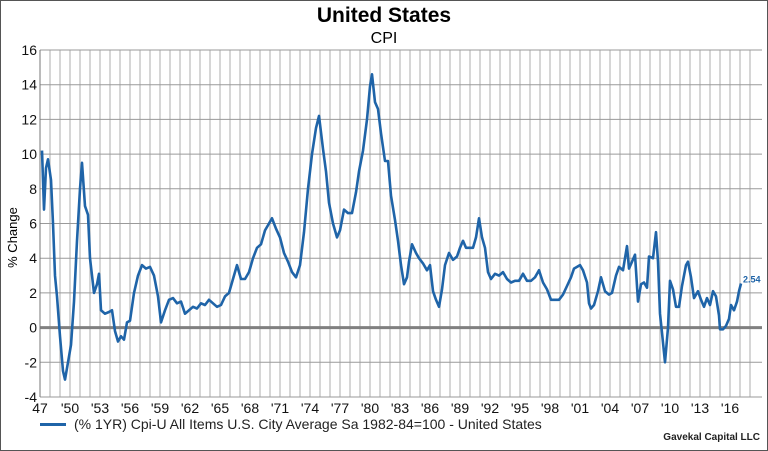 The height and width of the screenshot is (451, 768). Describe the element at coordinates (160, 408) in the screenshot. I see `x-tick-label: '59` at that location.